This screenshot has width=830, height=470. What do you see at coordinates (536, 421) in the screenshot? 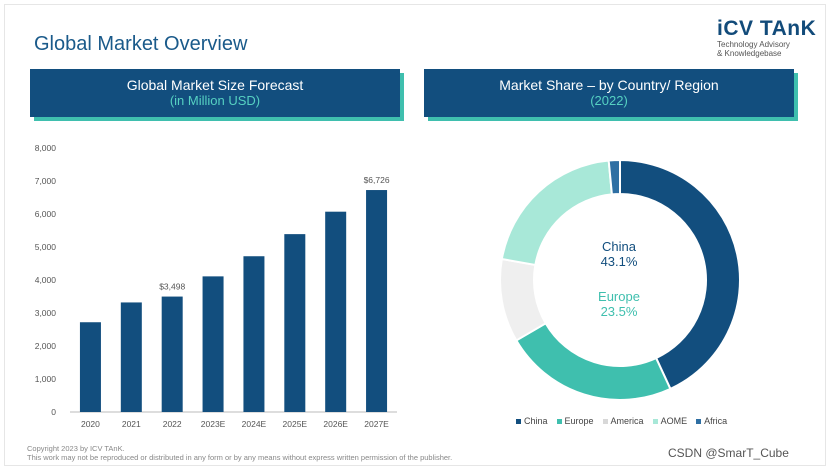
I see `legend-label: China` at bounding box center [536, 421].